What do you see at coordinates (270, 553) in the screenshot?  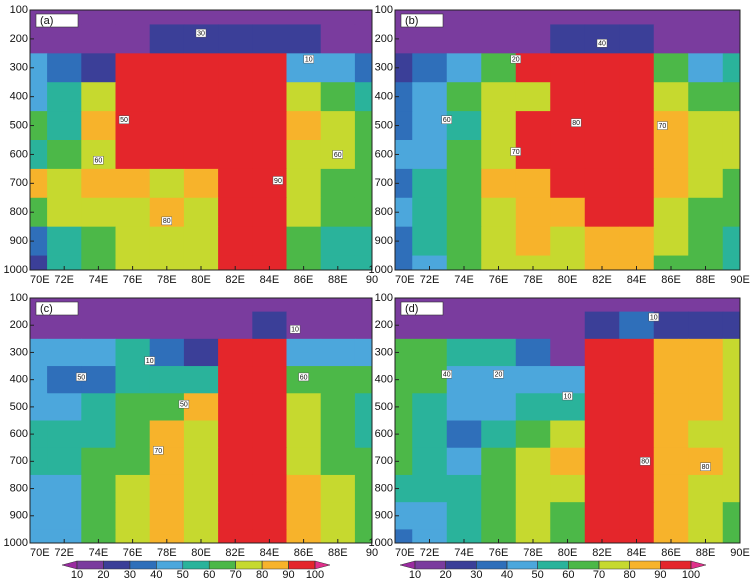 I see `x-tick-label: 84E` at bounding box center [270, 553].